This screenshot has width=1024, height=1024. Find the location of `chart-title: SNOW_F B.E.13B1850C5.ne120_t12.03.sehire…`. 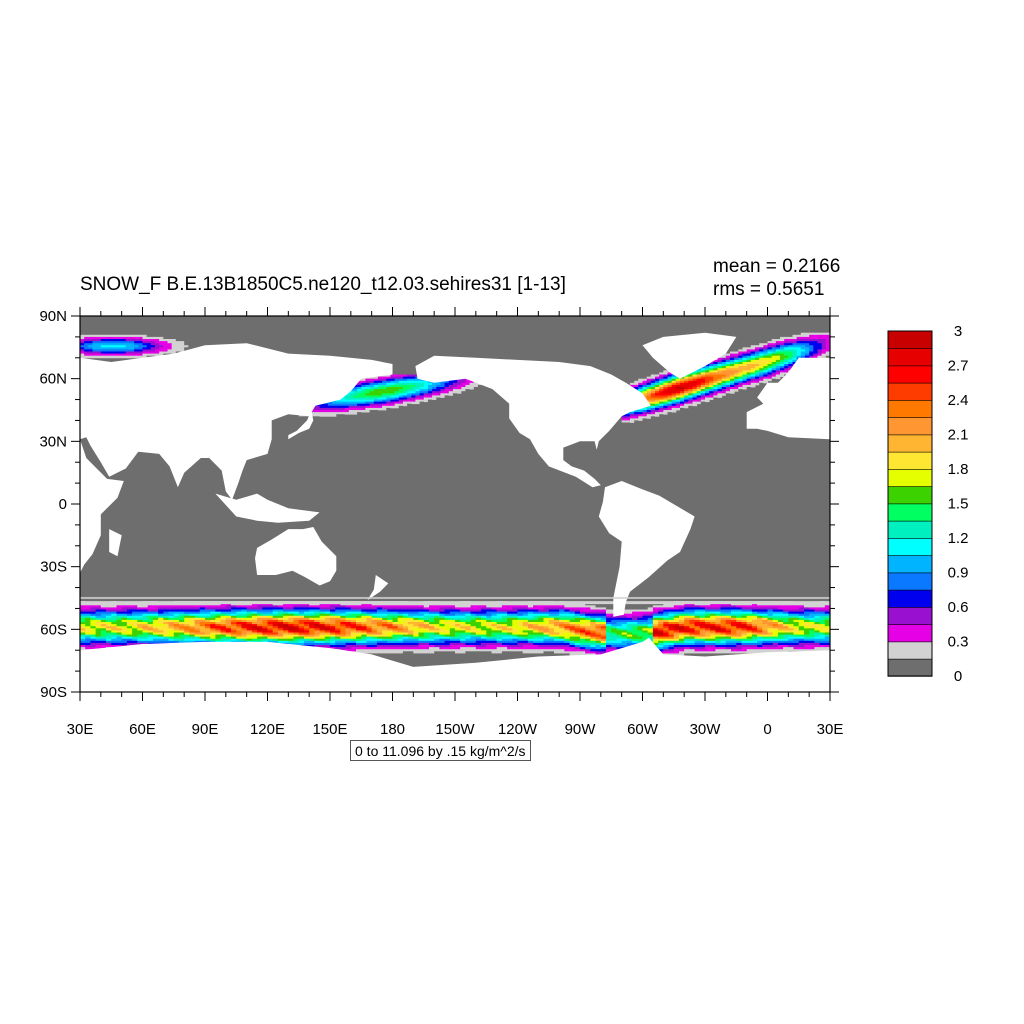

chart-title: SNOW_F B.E.13B1850C5.ne120_t12.03.sehire… is located at coordinates (323, 284).